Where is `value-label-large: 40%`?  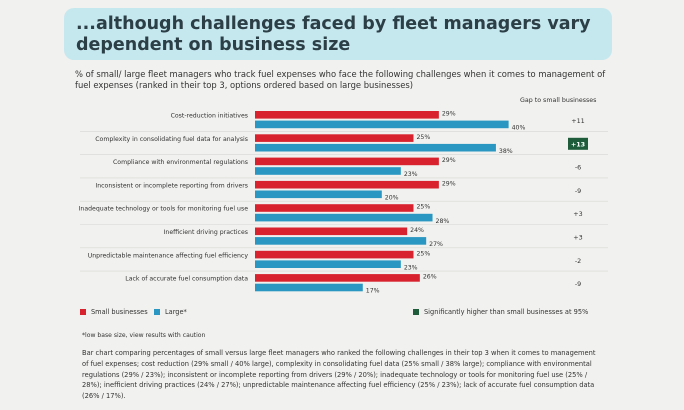 value-label-large: 40% is located at coordinates (519, 128).